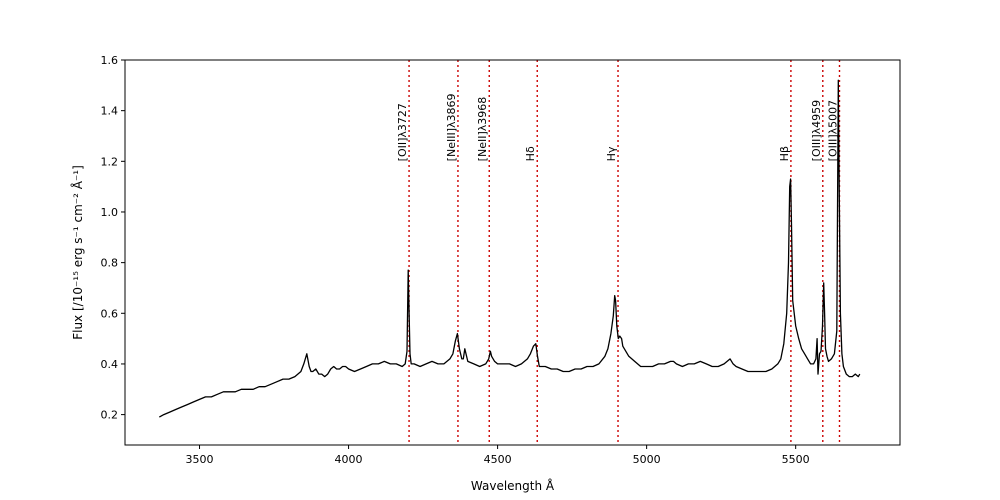  I want to click on emission-line-label: Hβ, so click(784, 153).